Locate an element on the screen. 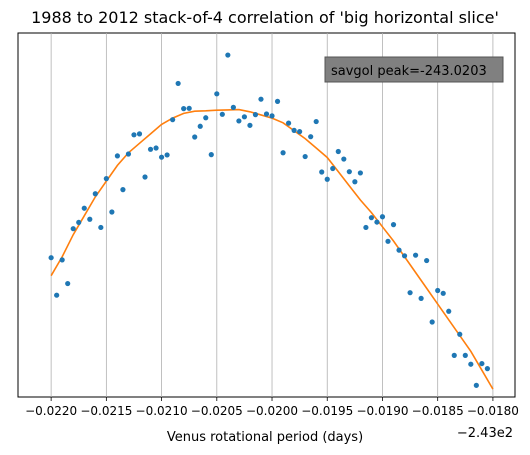 The width and height of the screenshot is (530, 455). x-tick-label: −0.0190 is located at coordinates (382, 411).